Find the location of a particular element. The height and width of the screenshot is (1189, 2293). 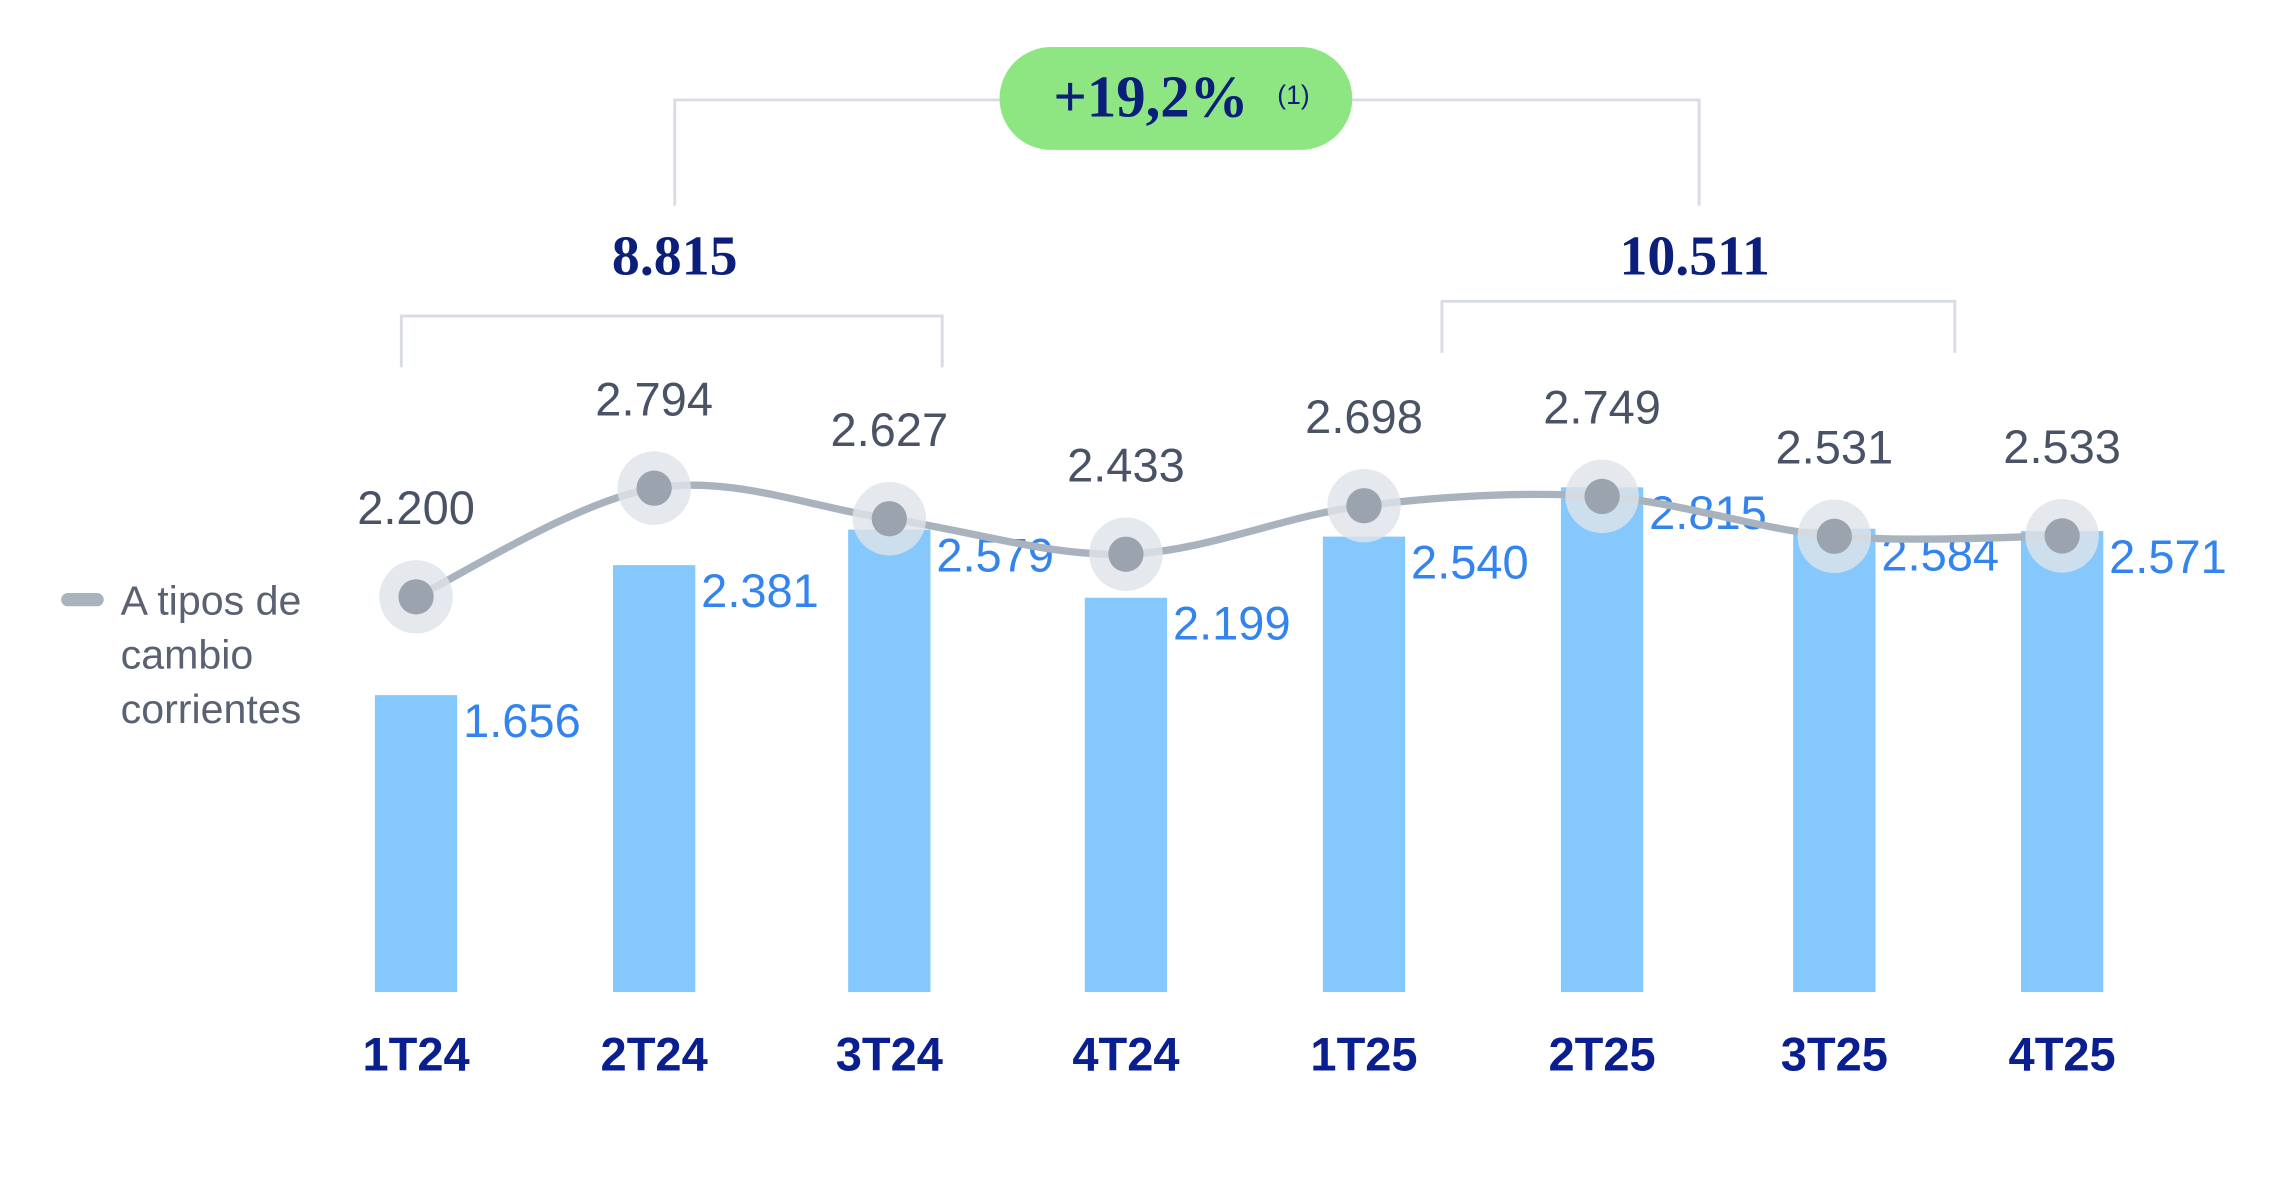

total: 8.815 is located at coordinates (675, 256).